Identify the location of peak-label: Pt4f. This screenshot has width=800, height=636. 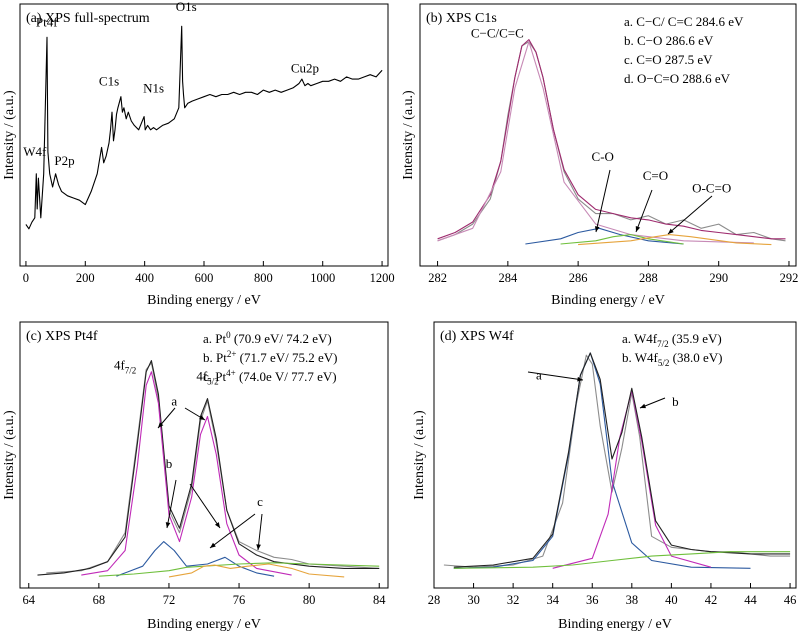
(47, 21).